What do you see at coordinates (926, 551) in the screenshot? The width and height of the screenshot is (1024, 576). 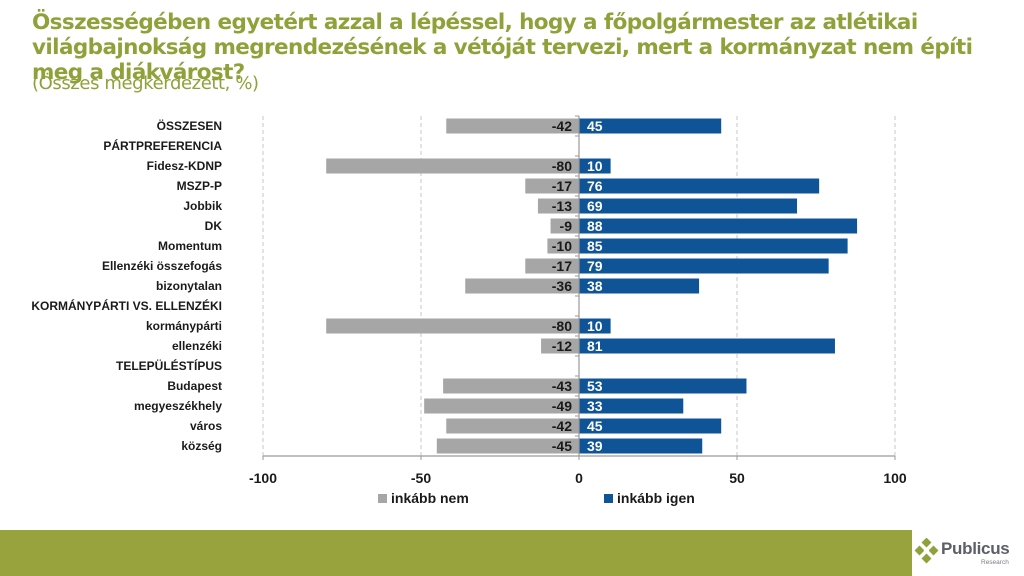 I see `publicus-diamond-icon` at bounding box center [926, 551].